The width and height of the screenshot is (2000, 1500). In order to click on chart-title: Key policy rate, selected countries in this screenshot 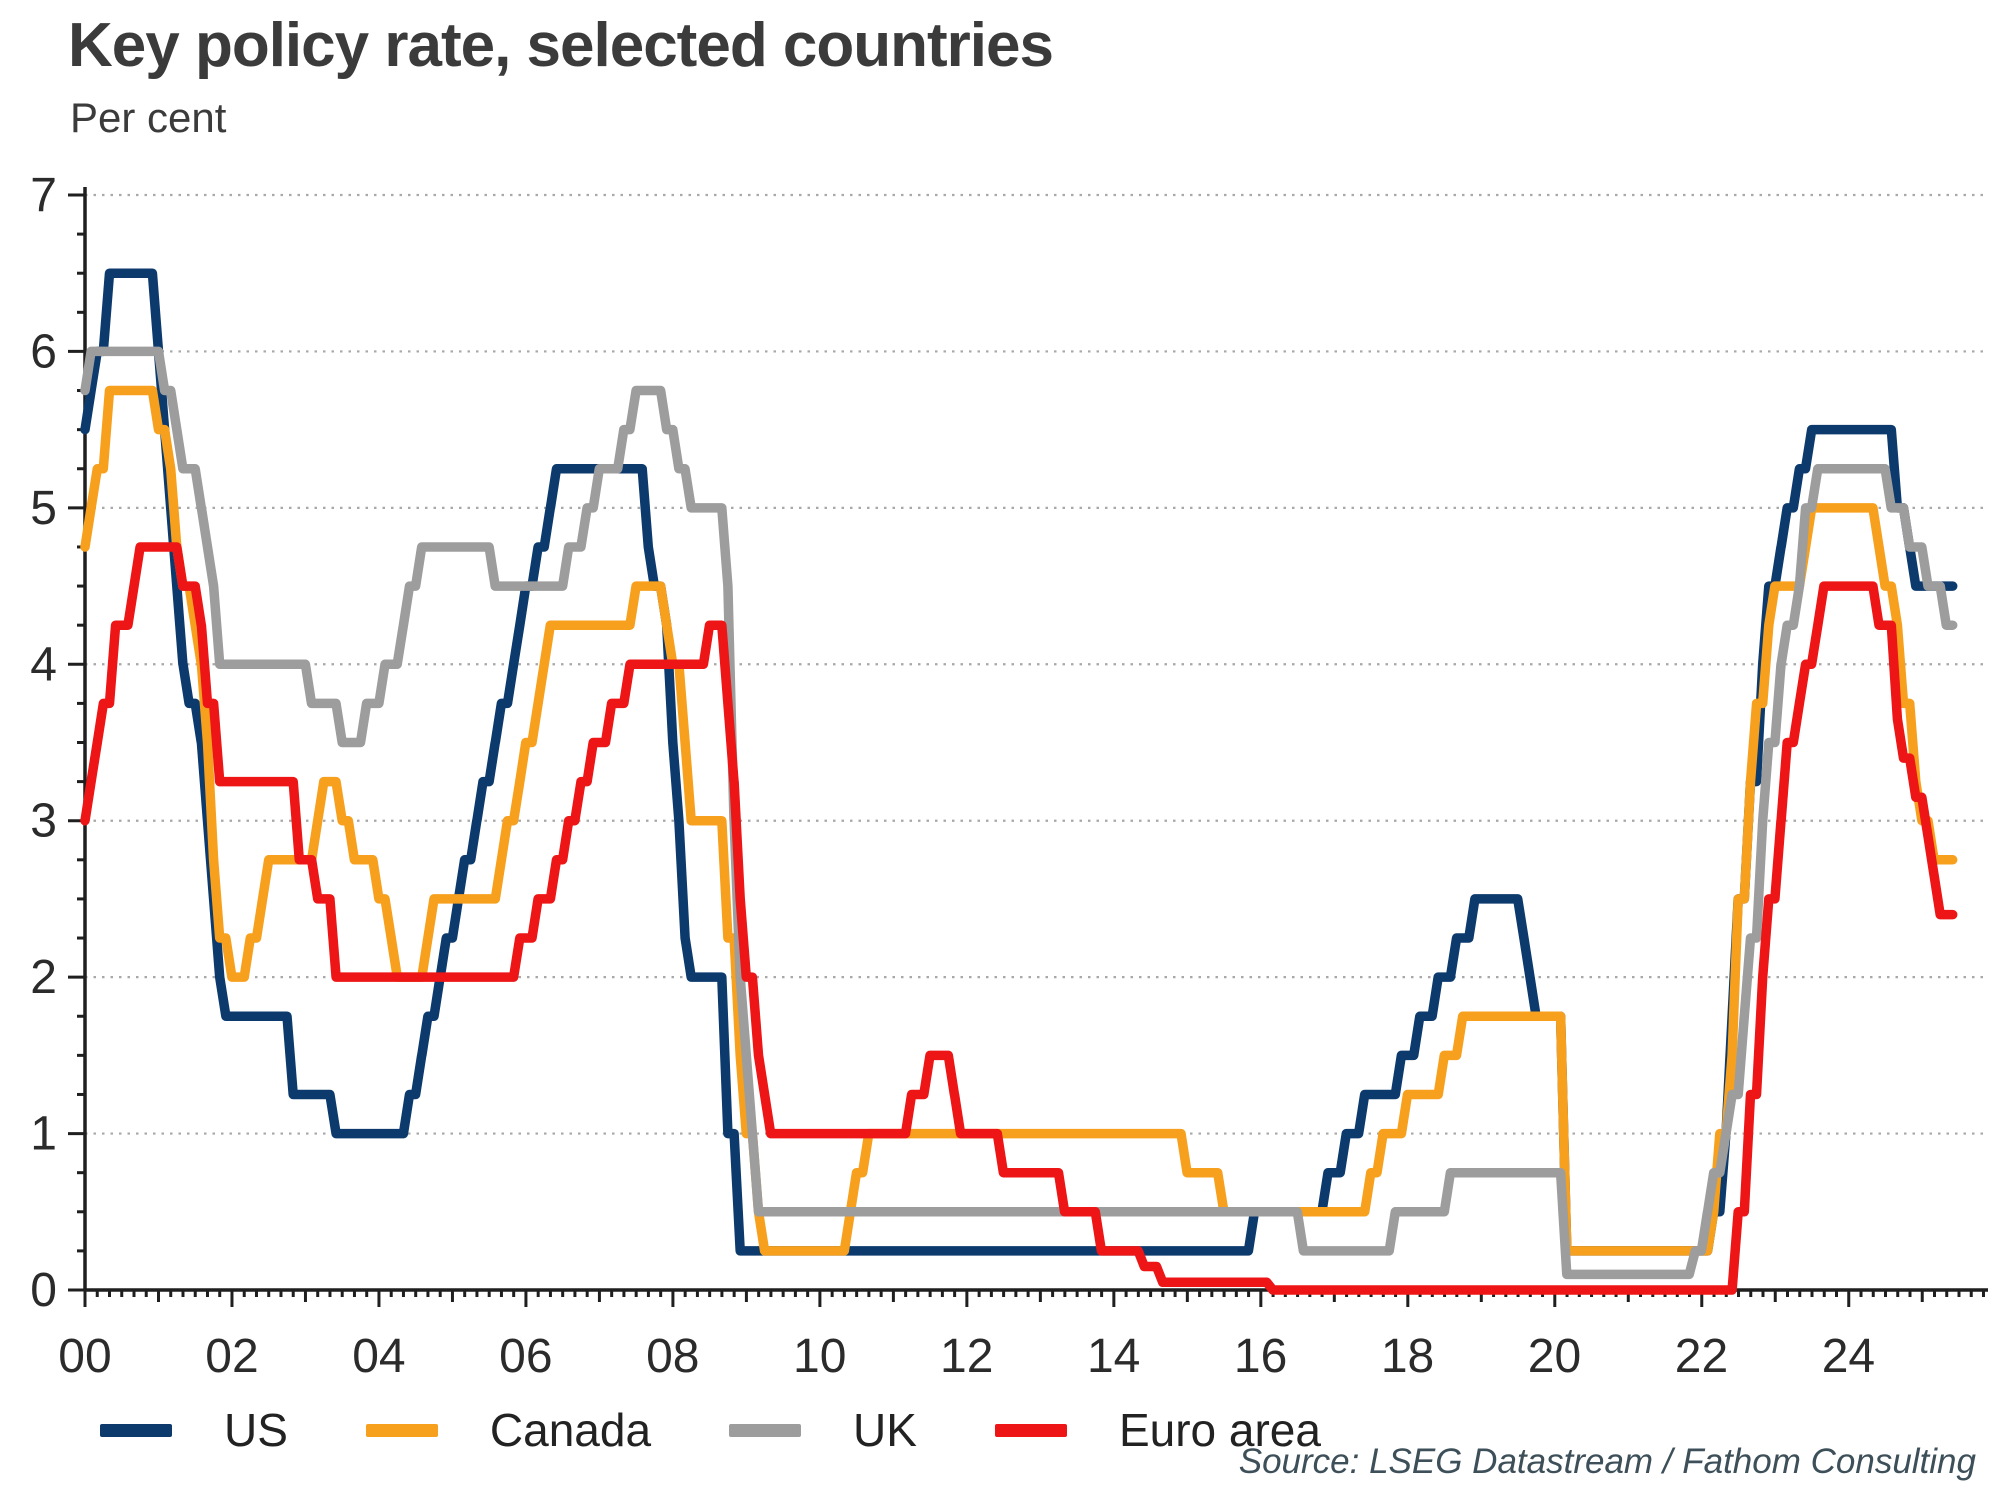, I will do `click(561, 45)`.